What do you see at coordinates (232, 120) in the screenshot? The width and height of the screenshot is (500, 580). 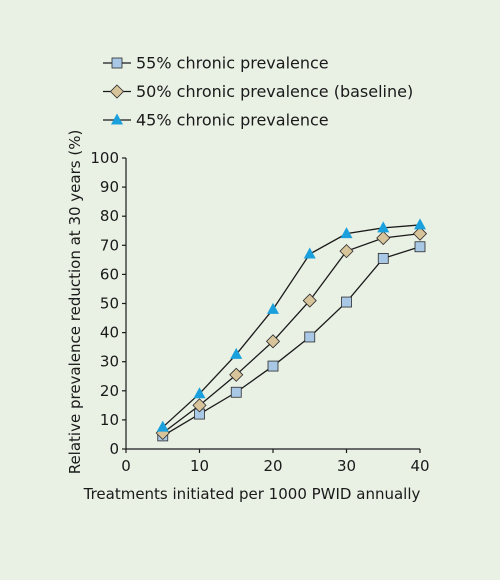 I see `legend-label-3: 45% chronic prevalence` at bounding box center [232, 120].